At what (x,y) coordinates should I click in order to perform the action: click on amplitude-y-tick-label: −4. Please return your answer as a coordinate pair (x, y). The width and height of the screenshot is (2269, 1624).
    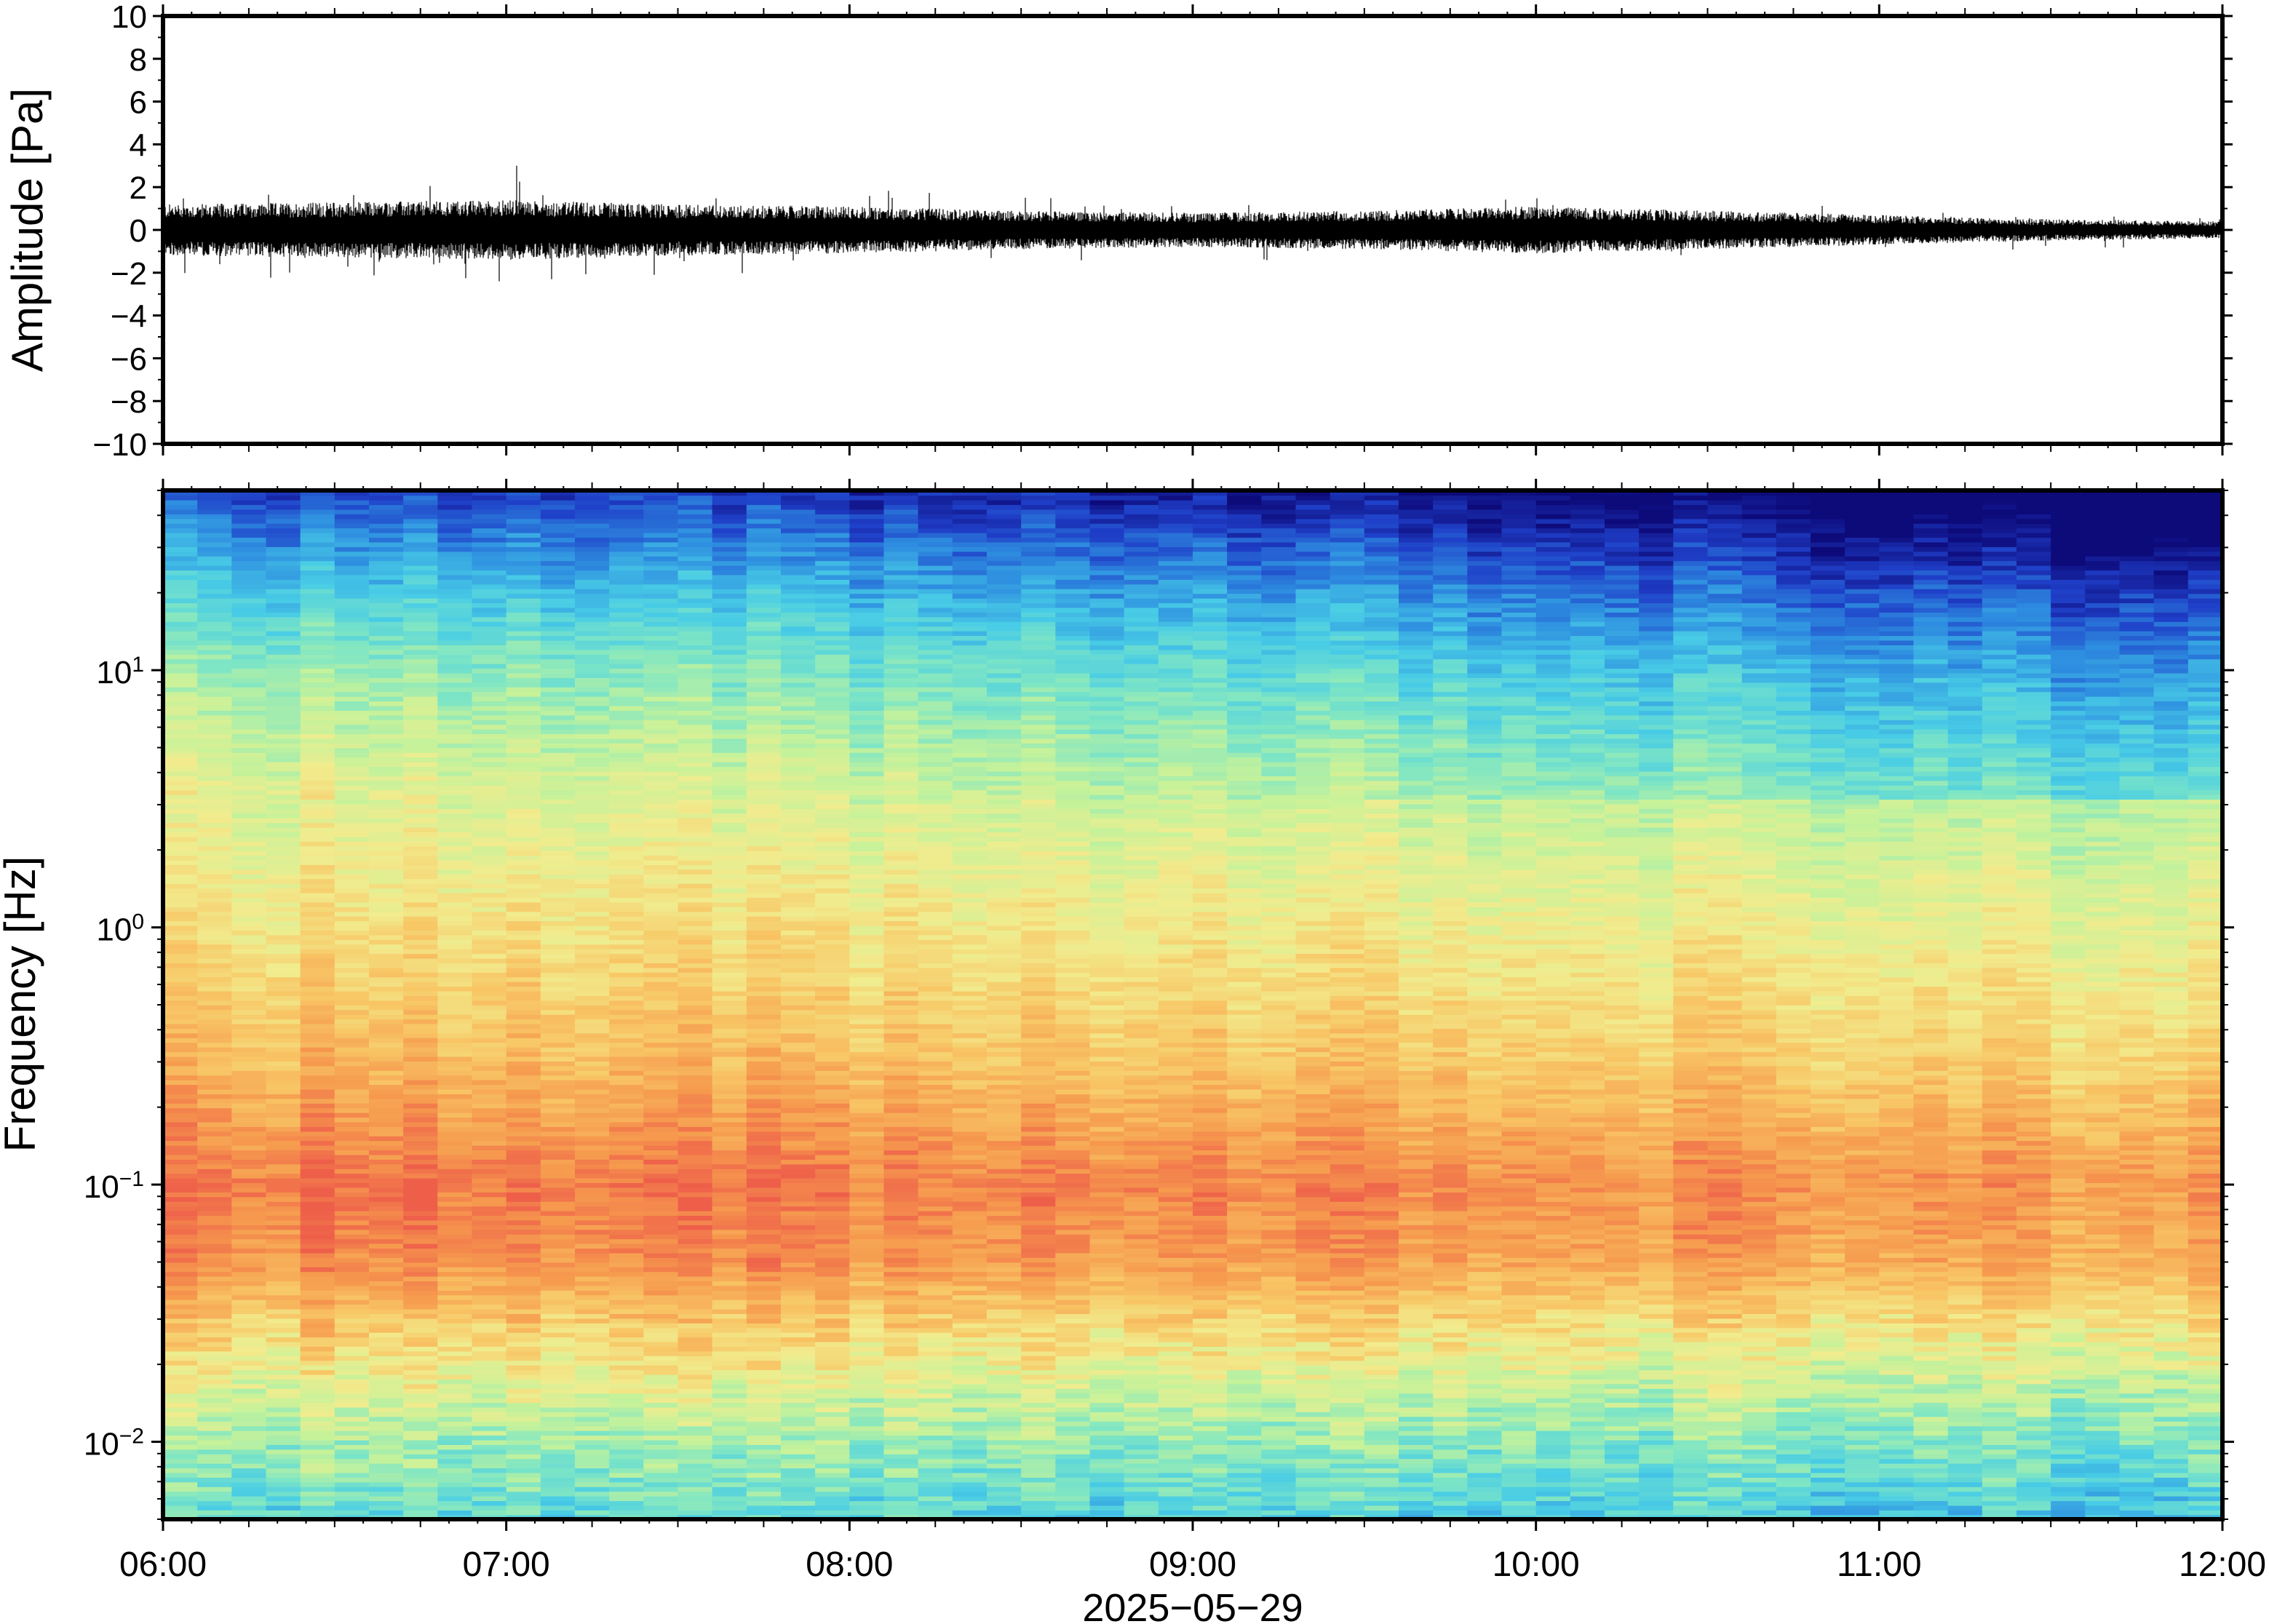
    Looking at the image, I should click on (129, 317).